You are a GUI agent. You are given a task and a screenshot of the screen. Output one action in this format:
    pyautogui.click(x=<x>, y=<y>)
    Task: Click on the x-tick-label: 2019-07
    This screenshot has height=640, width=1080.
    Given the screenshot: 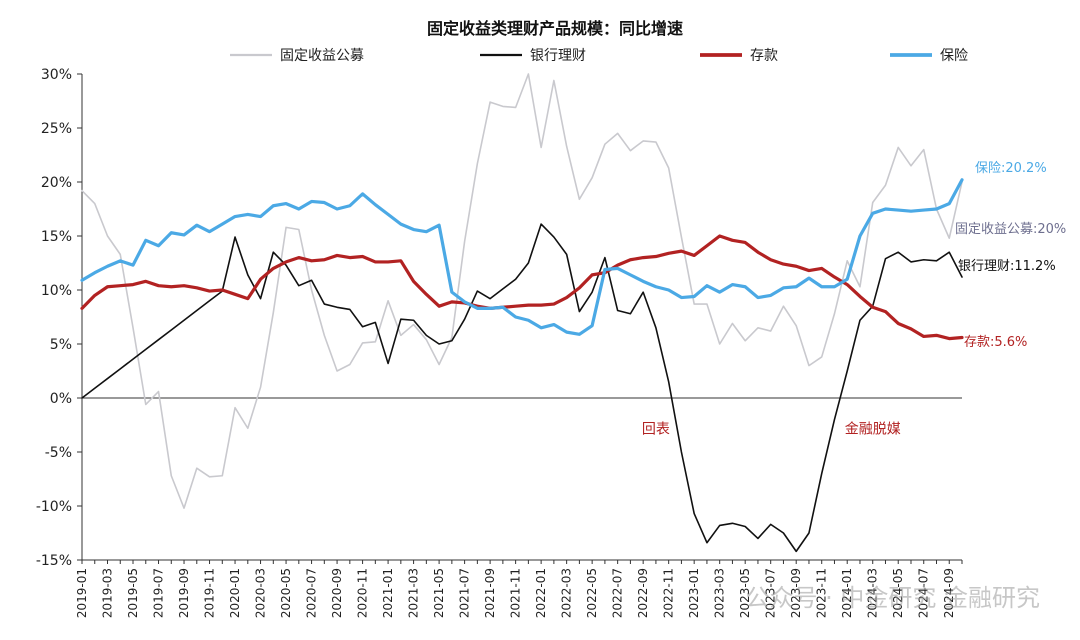 What is the action you would take?
    pyautogui.click(x=159, y=593)
    